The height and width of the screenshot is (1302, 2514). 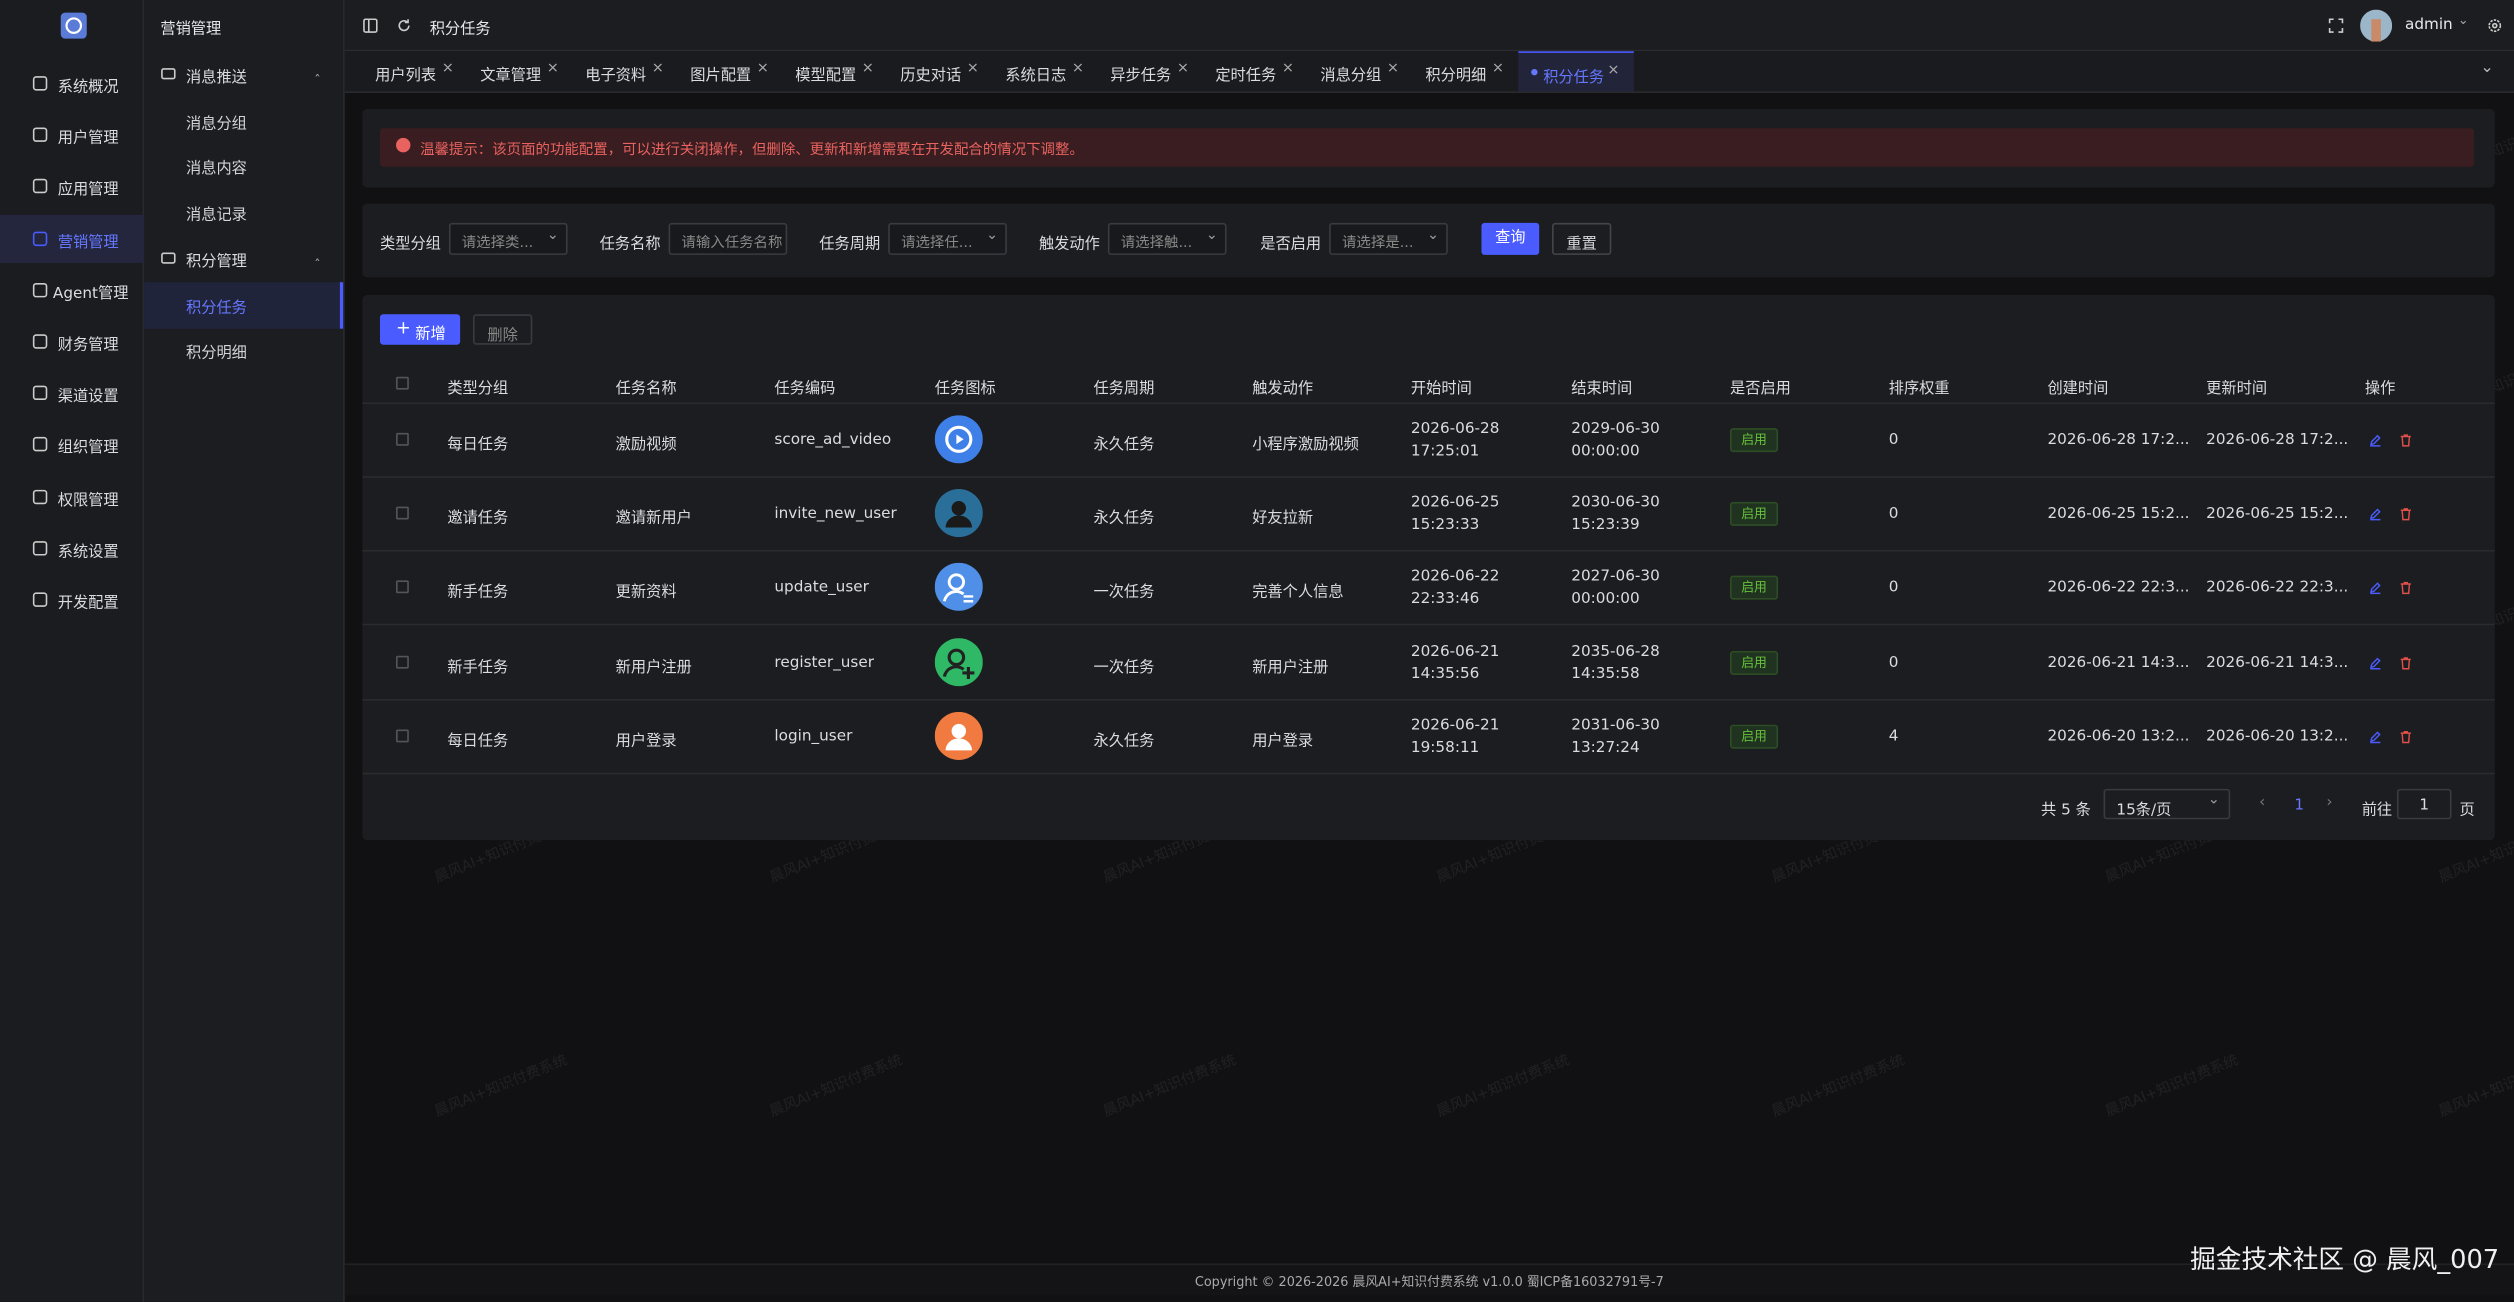 What do you see at coordinates (191, 29) in the screenshot?
I see `submenu-title: 营销管理` at bounding box center [191, 29].